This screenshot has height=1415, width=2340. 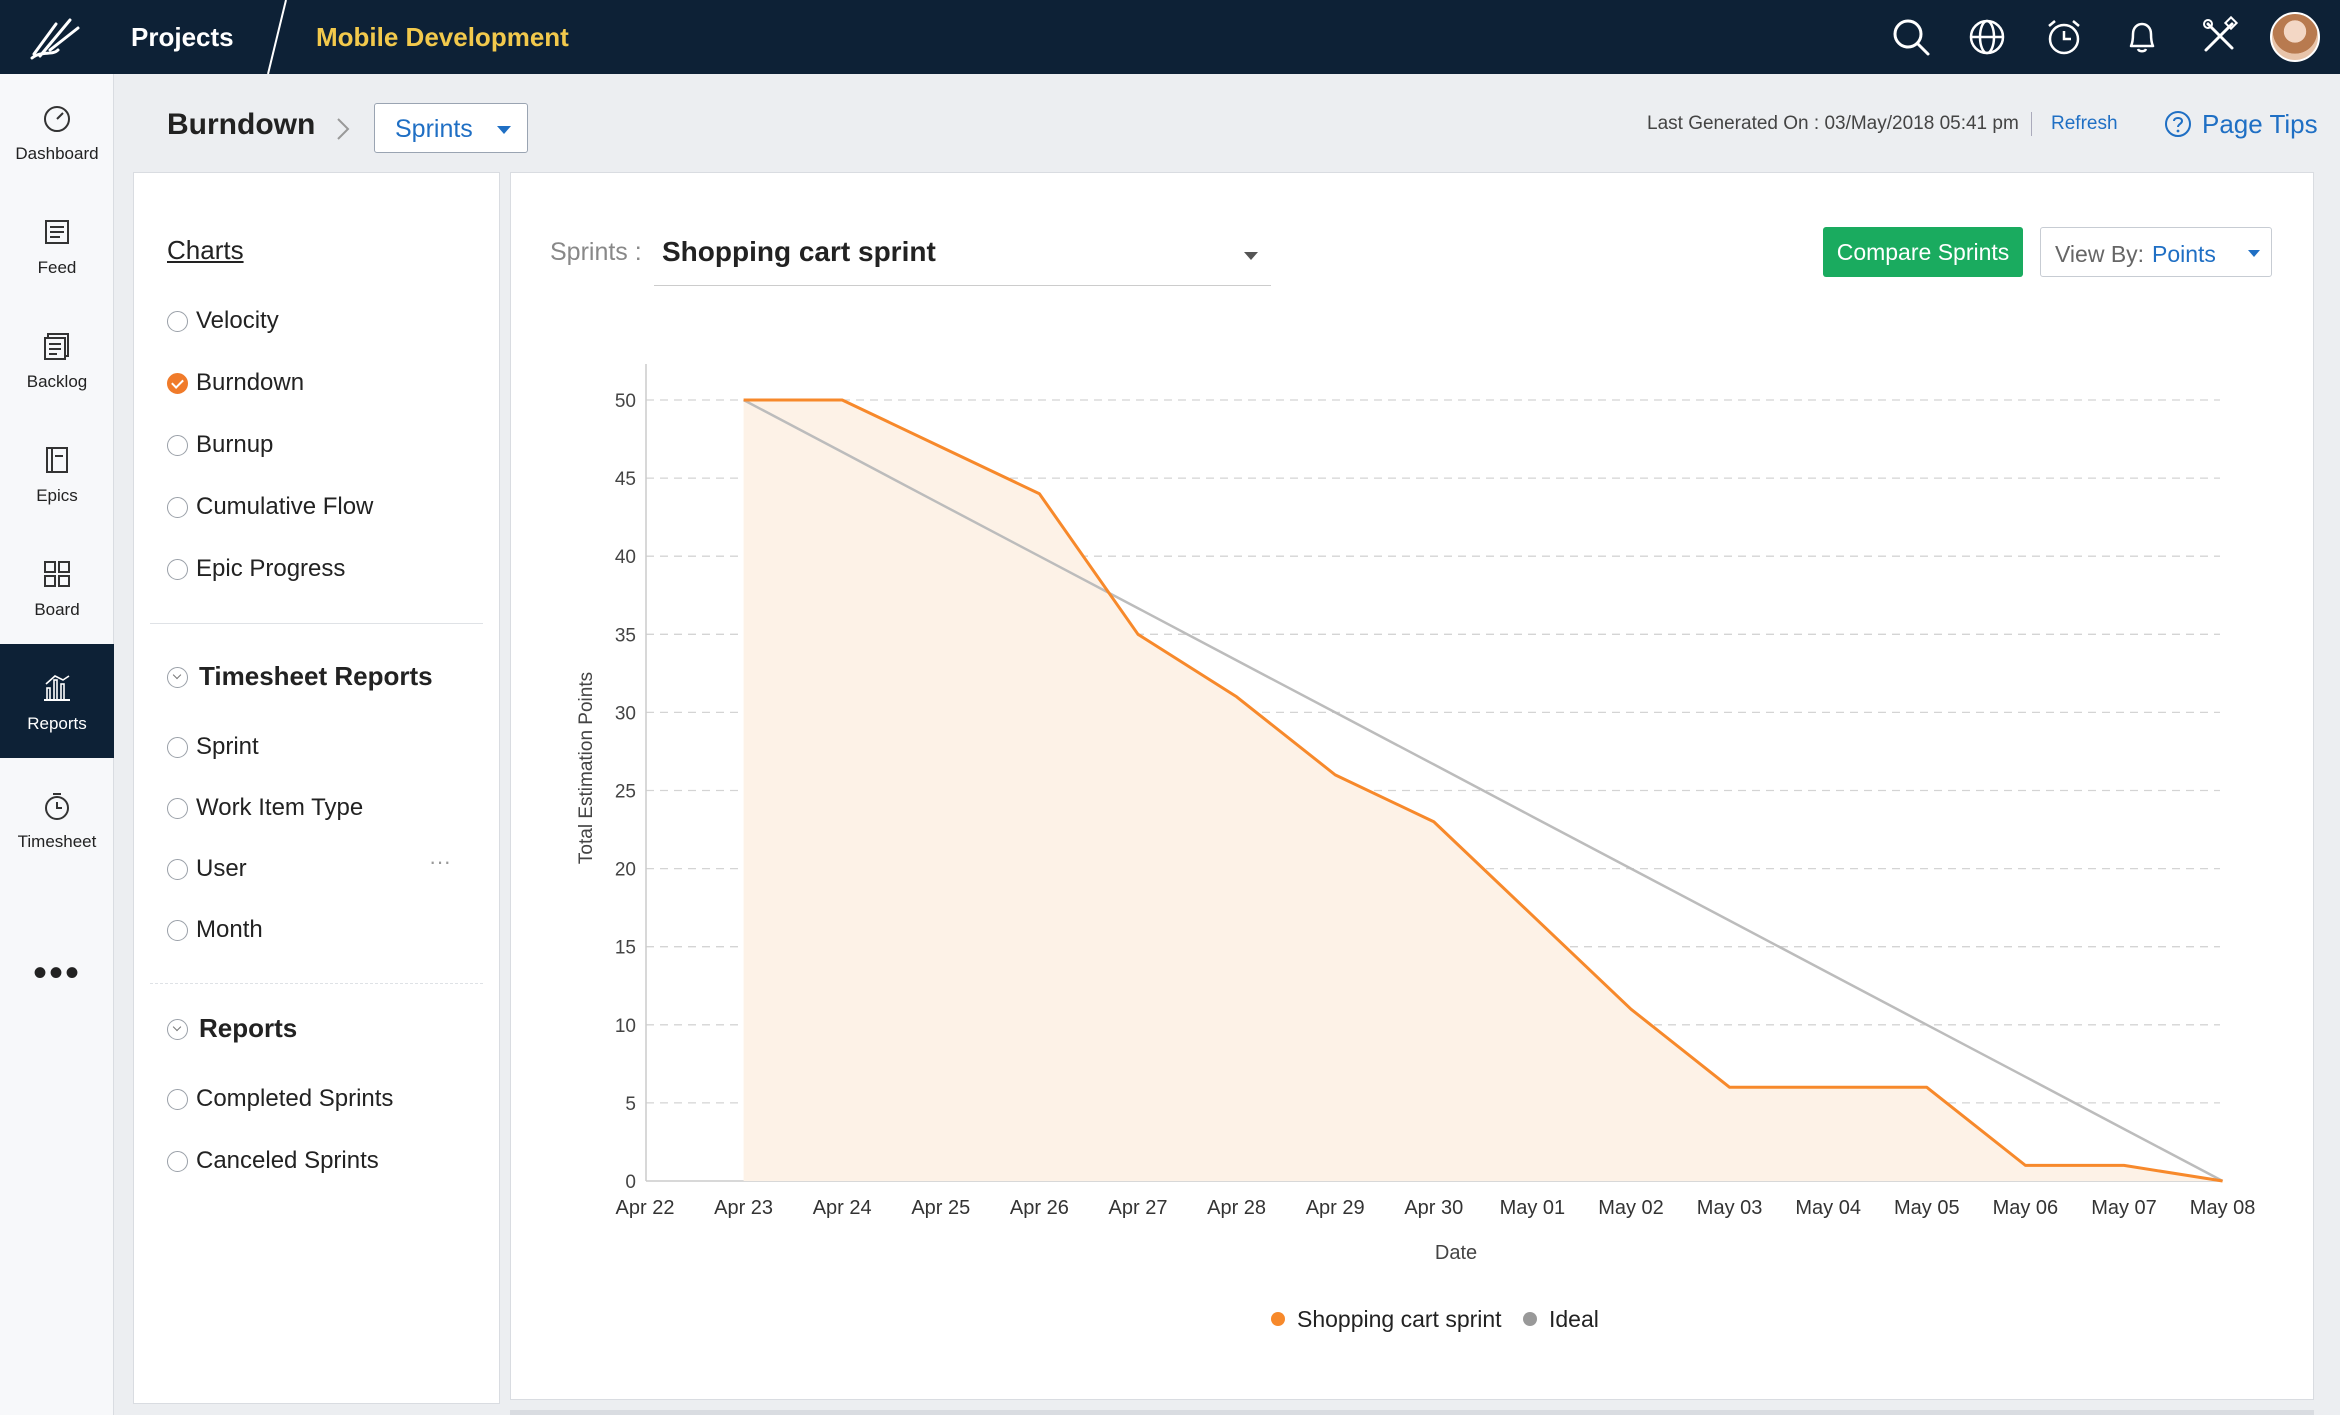 What do you see at coordinates (1574, 1319) in the screenshot?
I see `legend-label: Ideal` at bounding box center [1574, 1319].